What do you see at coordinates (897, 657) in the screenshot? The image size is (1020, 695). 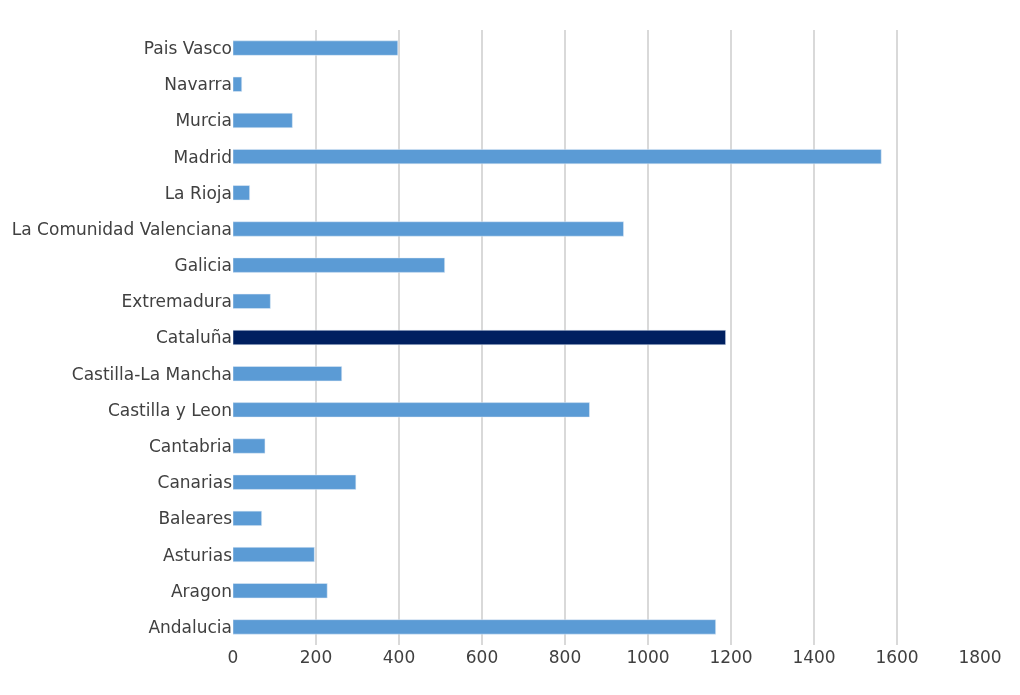 I see `x-tick-label: 1600` at bounding box center [897, 657].